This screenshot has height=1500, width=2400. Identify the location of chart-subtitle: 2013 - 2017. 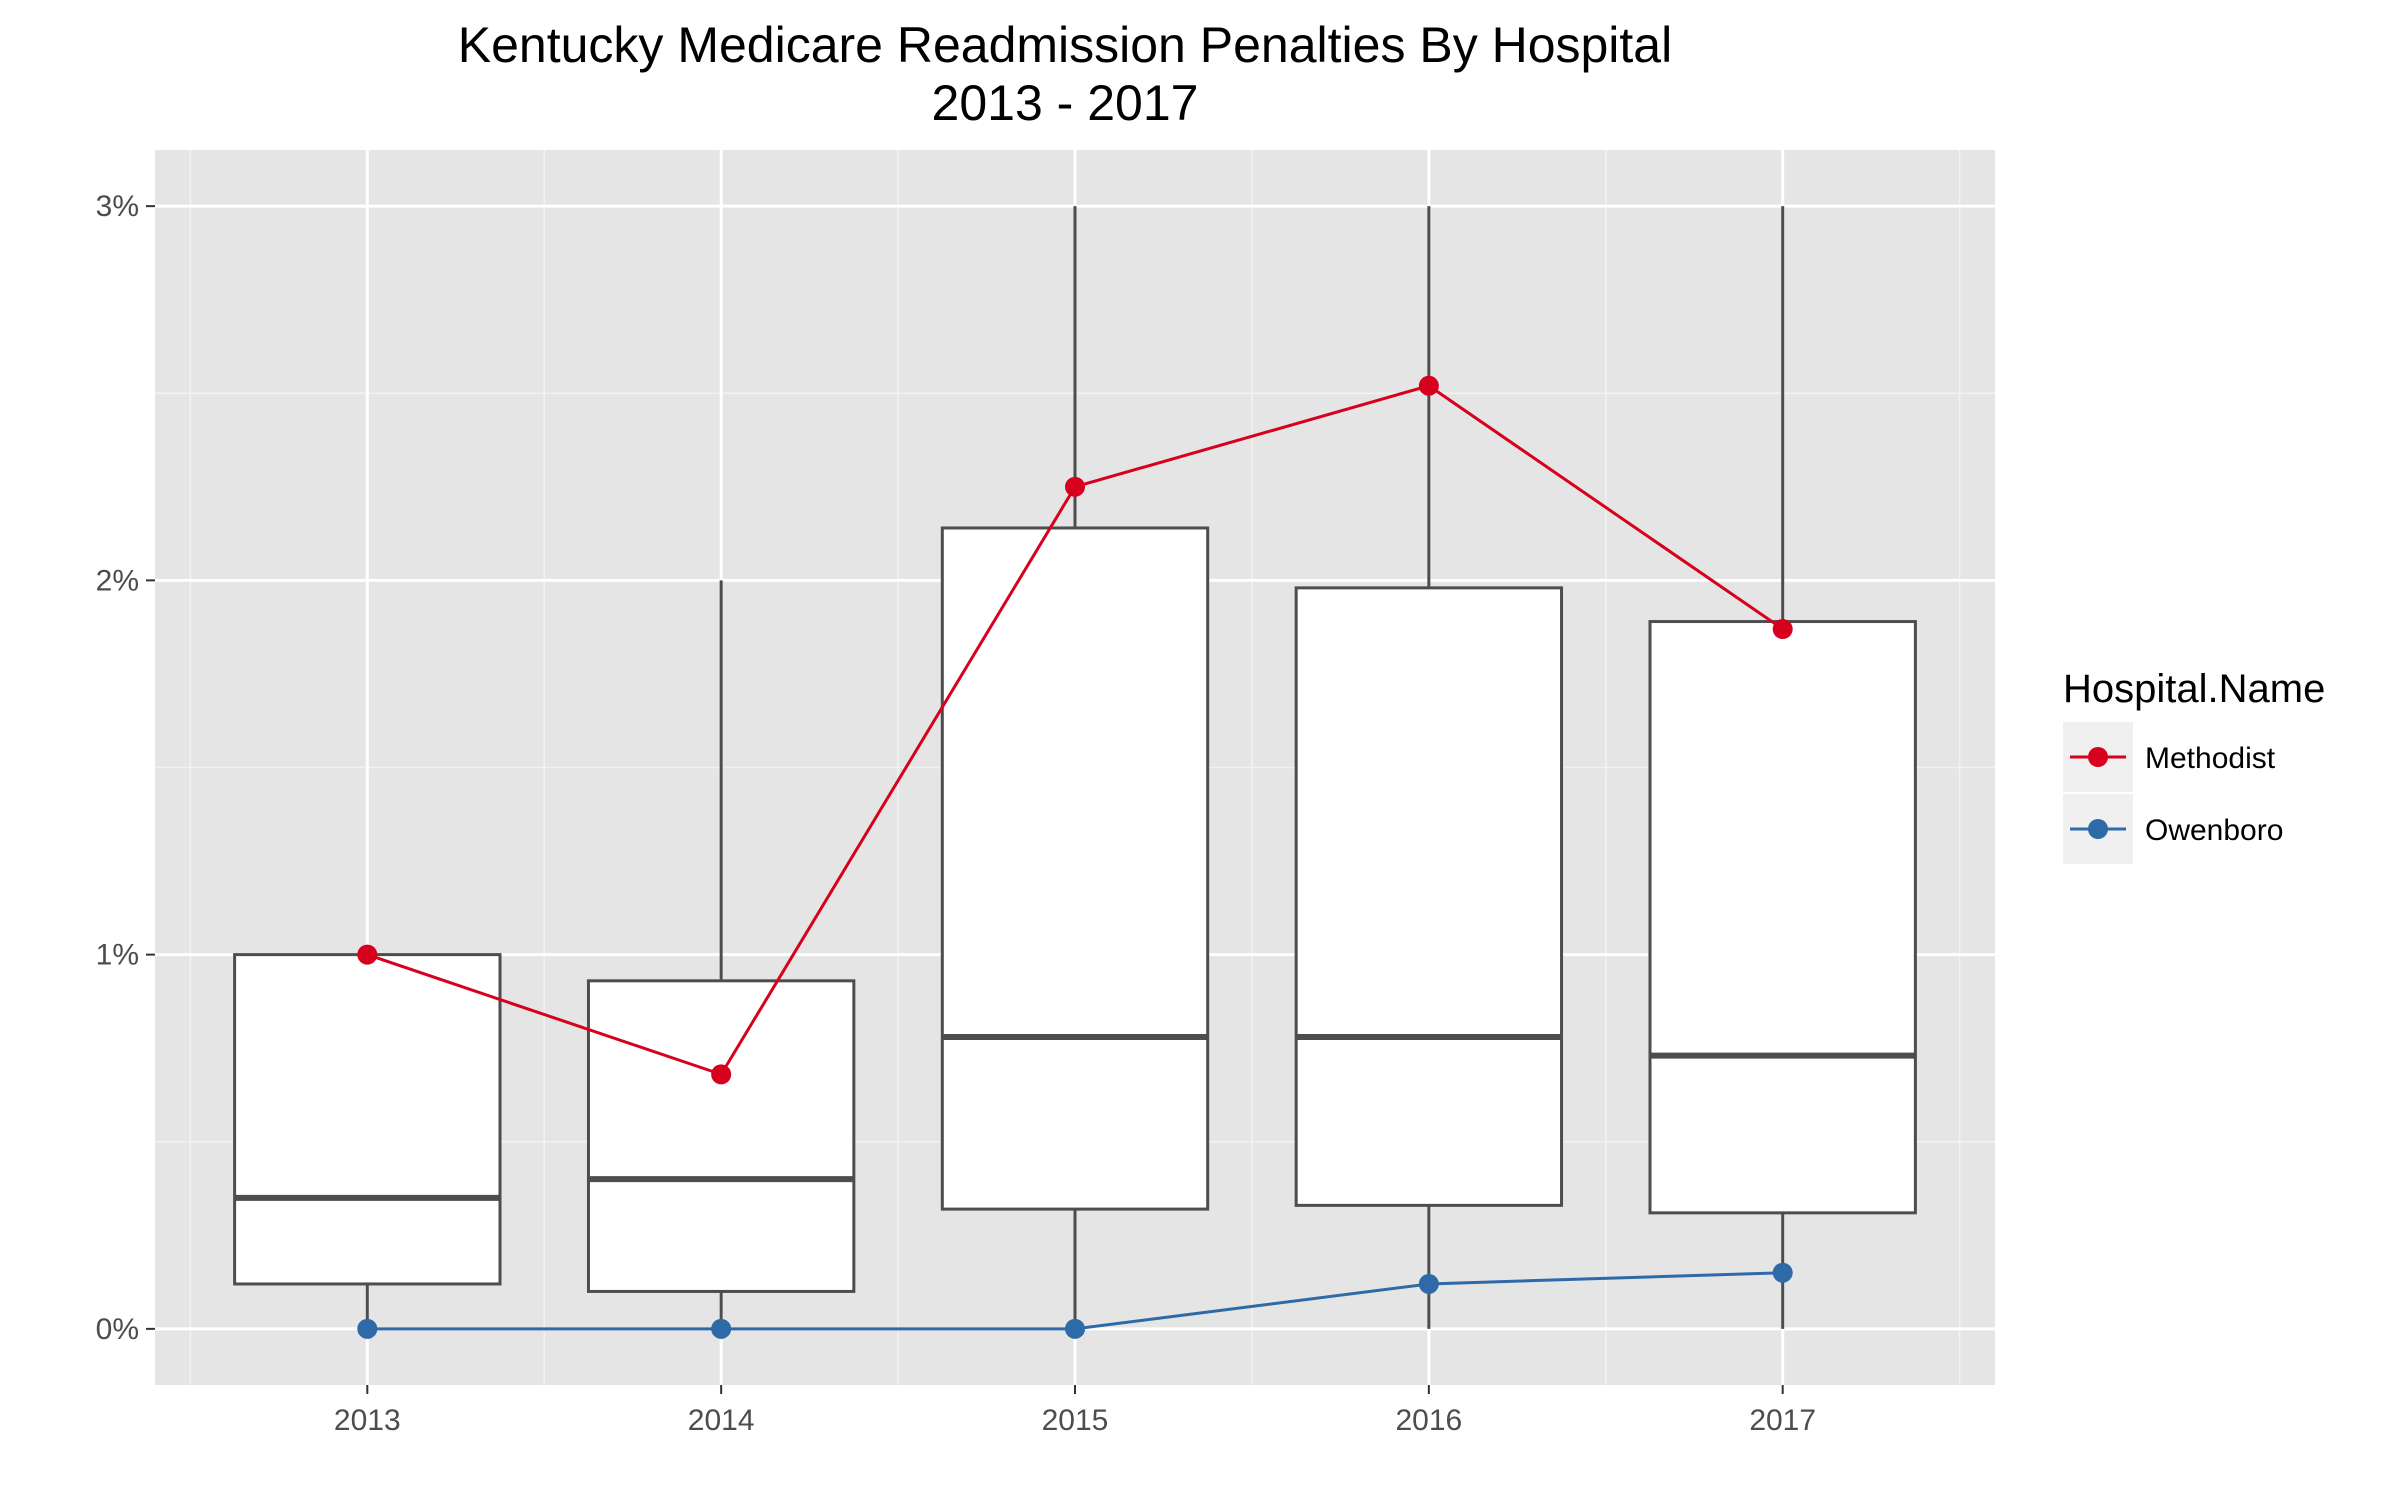
(1065, 103).